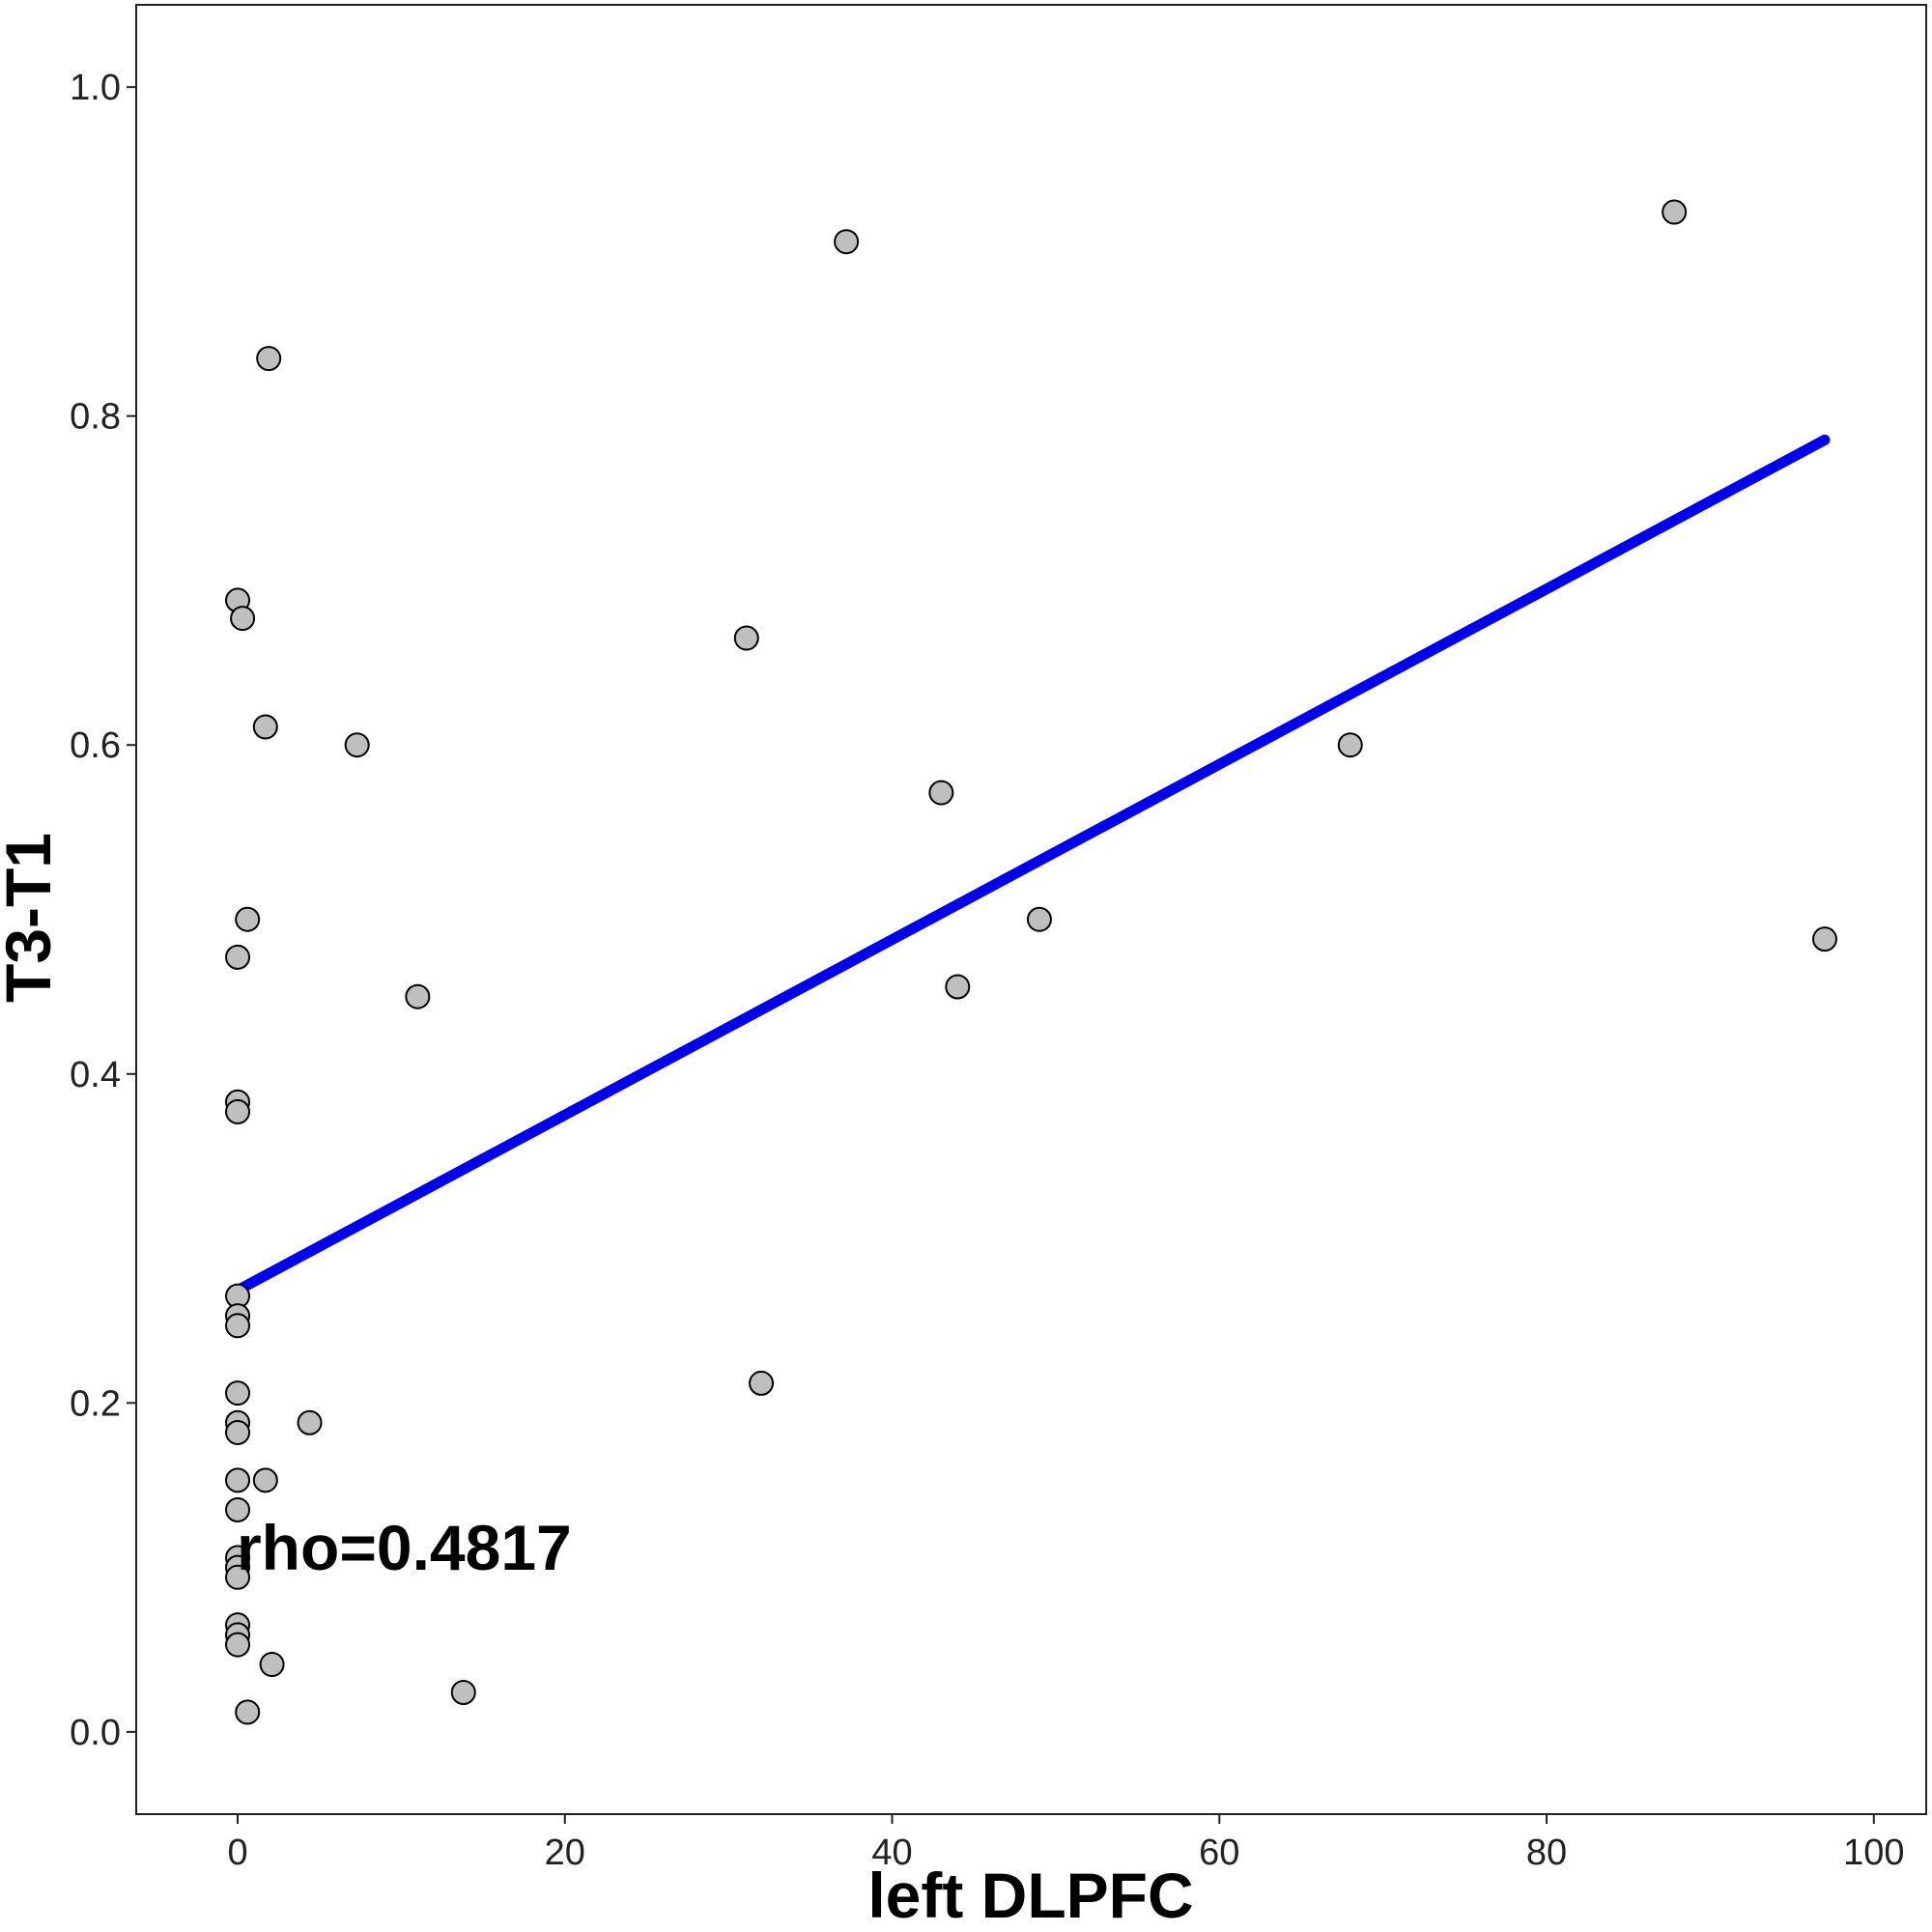  Describe the element at coordinates (237, 1853) in the screenshot. I see `x-tick-label: 0` at that location.